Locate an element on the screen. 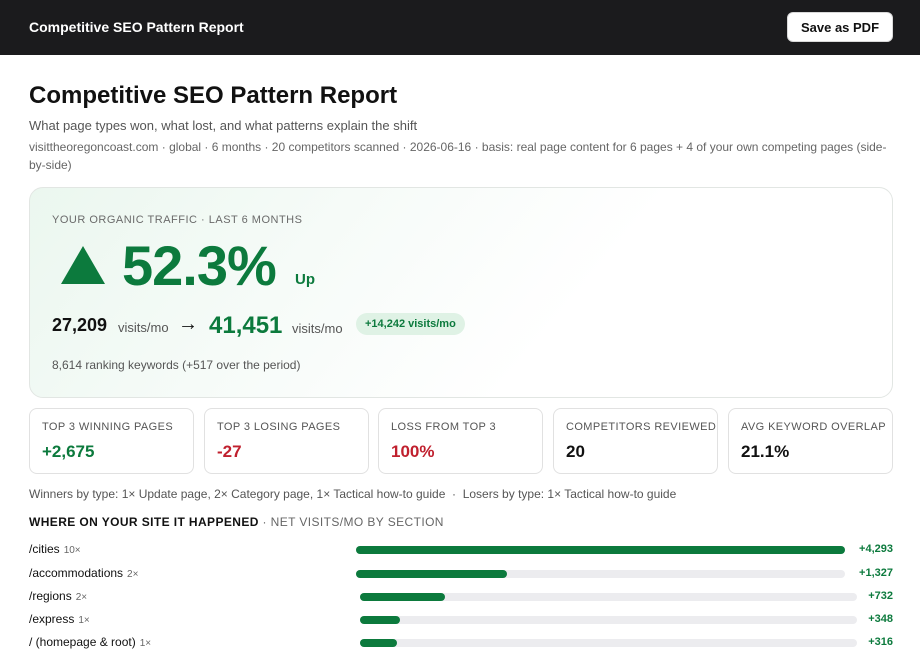 The width and height of the screenshot is (920, 670). traffic-card-label: YOUR ORGANIC TRAFFIC · LAST 6 MONTHS is located at coordinates (177, 220).